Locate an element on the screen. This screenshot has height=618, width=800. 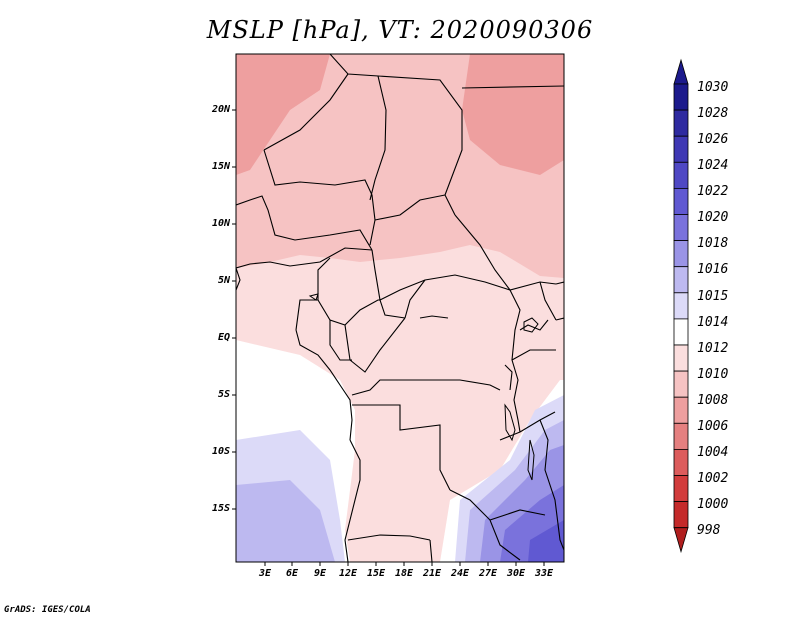
colorbar-top-arrow is located at coordinates (681, 71).